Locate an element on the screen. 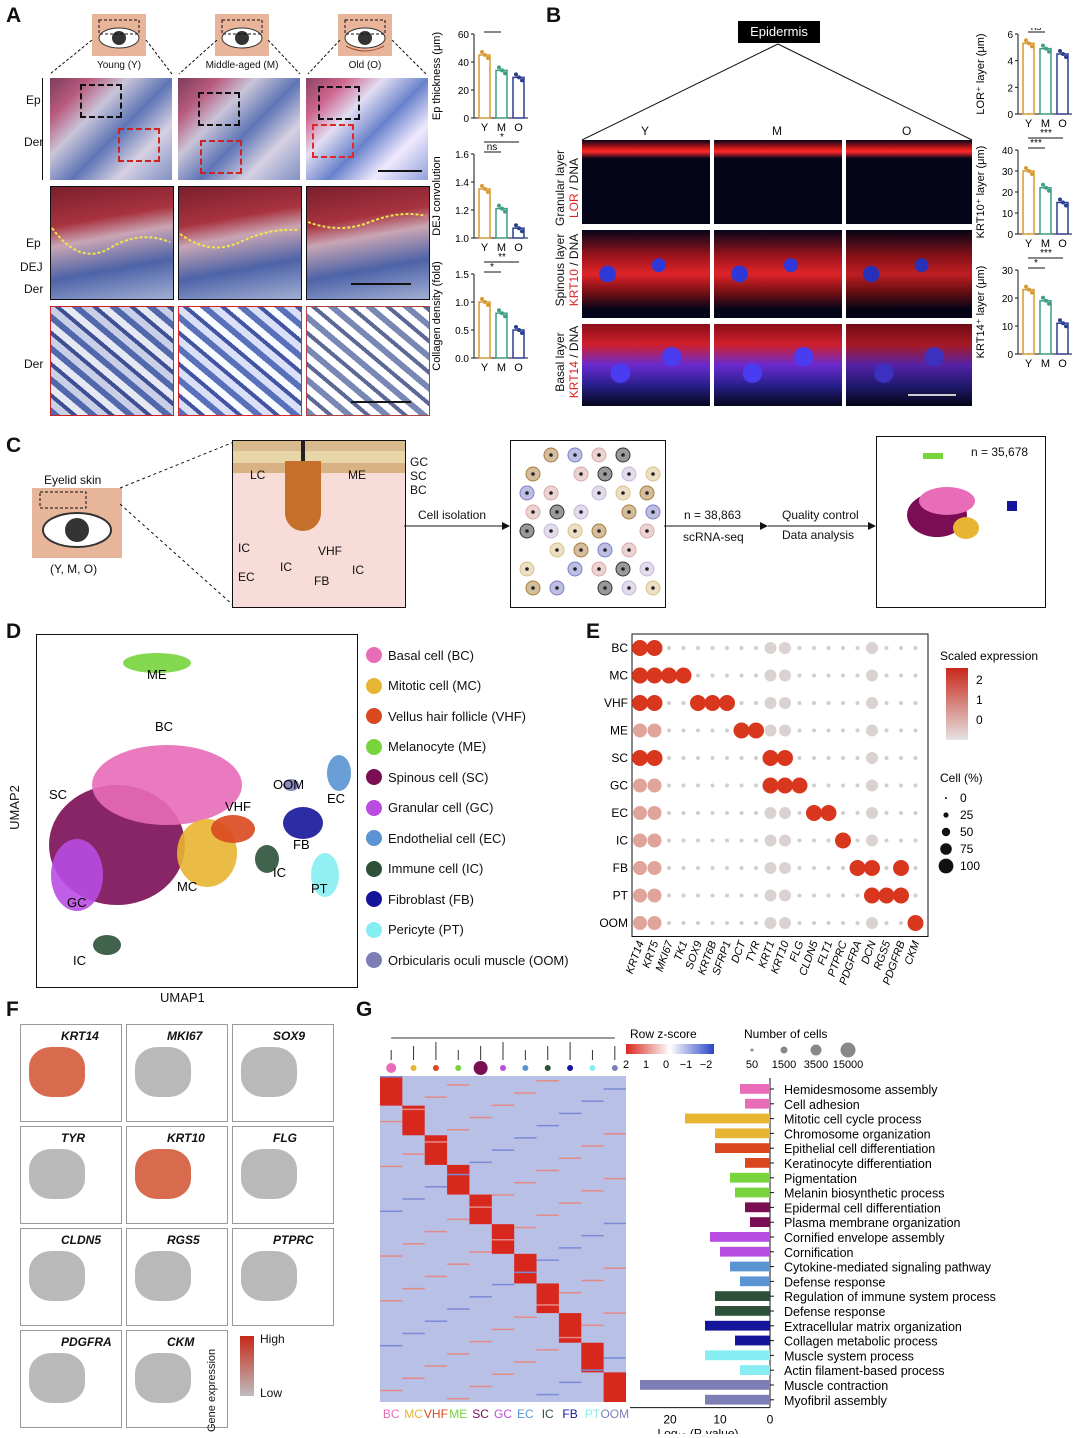 The image size is (1080, 1438). row-label: GC is located at coordinates (619, 786).